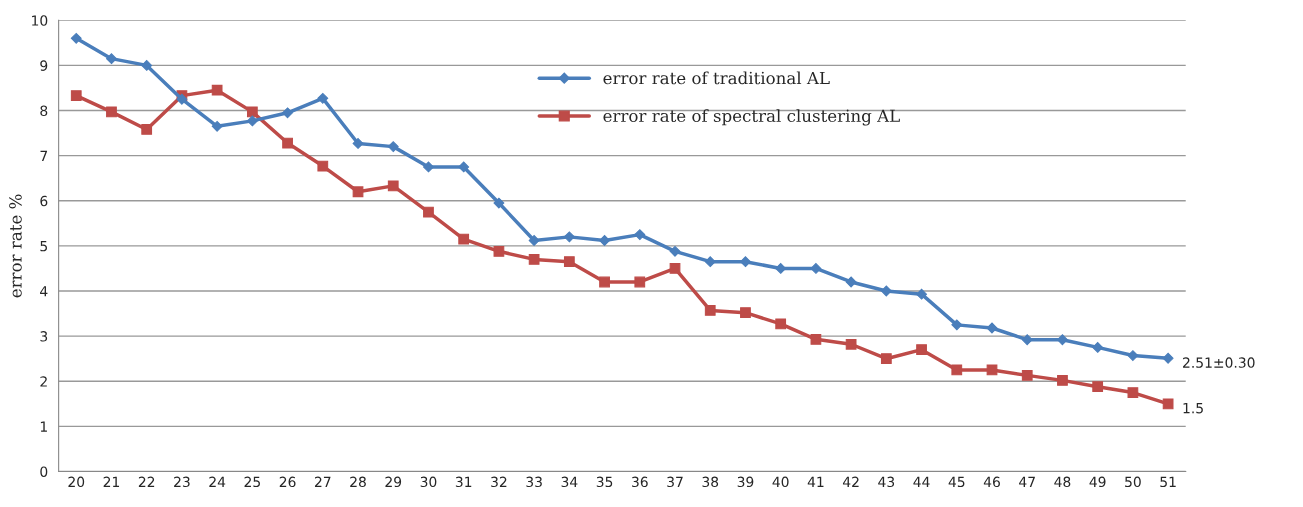 This screenshot has height=507, width=1303. What do you see at coordinates (111, 481) in the screenshot?
I see `x-tick-label: 21` at bounding box center [111, 481].